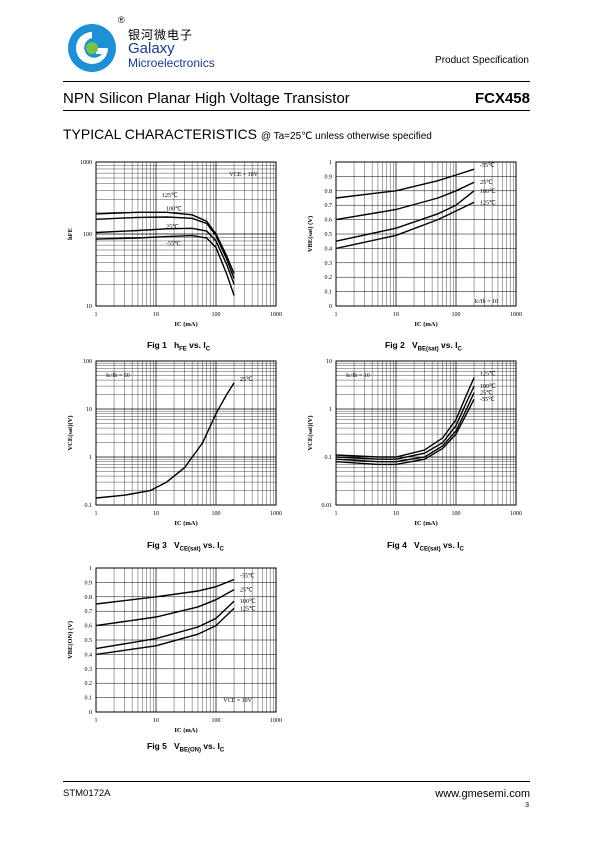  Describe the element at coordinates (502, 98) in the screenshot. I see `part-number: FCX458` at that location.